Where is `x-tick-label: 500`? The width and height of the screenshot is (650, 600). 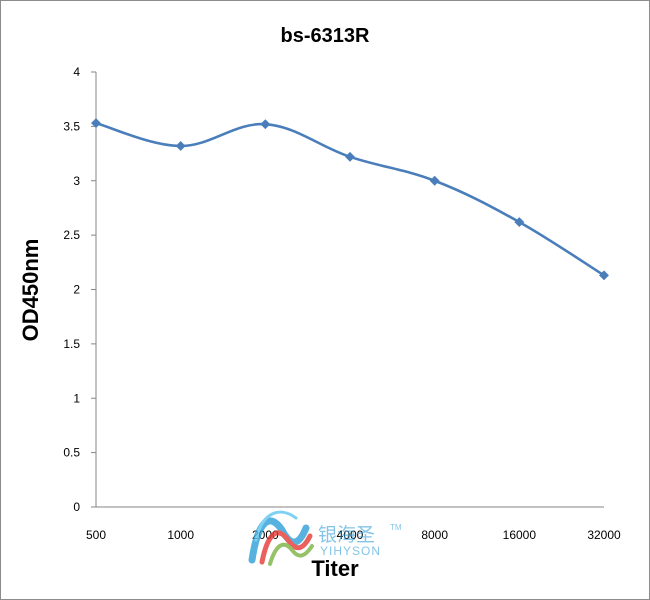
x-tick-label: 500 is located at coordinates (96, 535).